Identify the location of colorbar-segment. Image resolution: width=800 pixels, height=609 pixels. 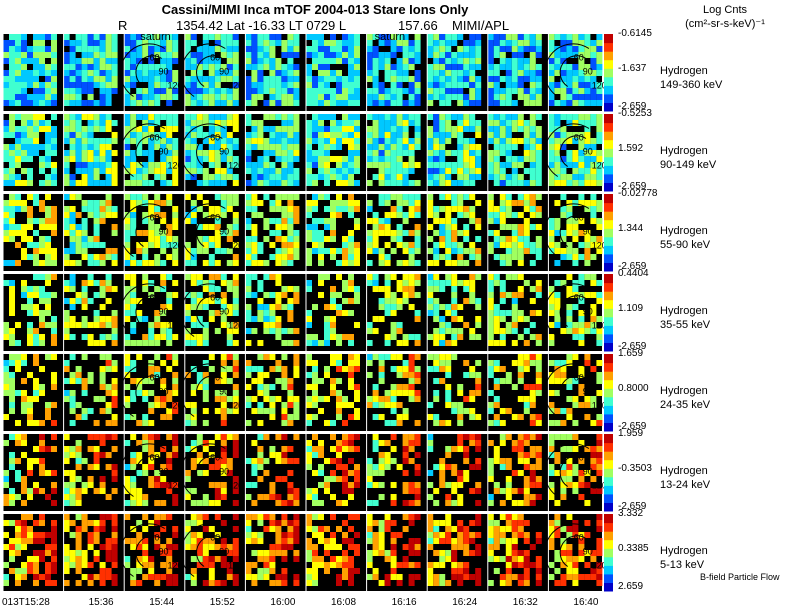
(608, 64).